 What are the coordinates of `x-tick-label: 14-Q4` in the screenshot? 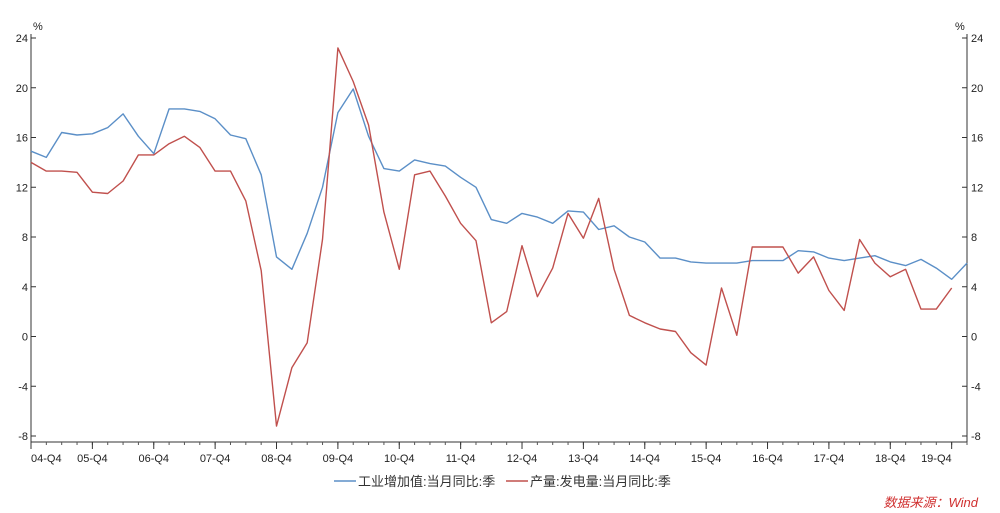 It's located at (644, 459).